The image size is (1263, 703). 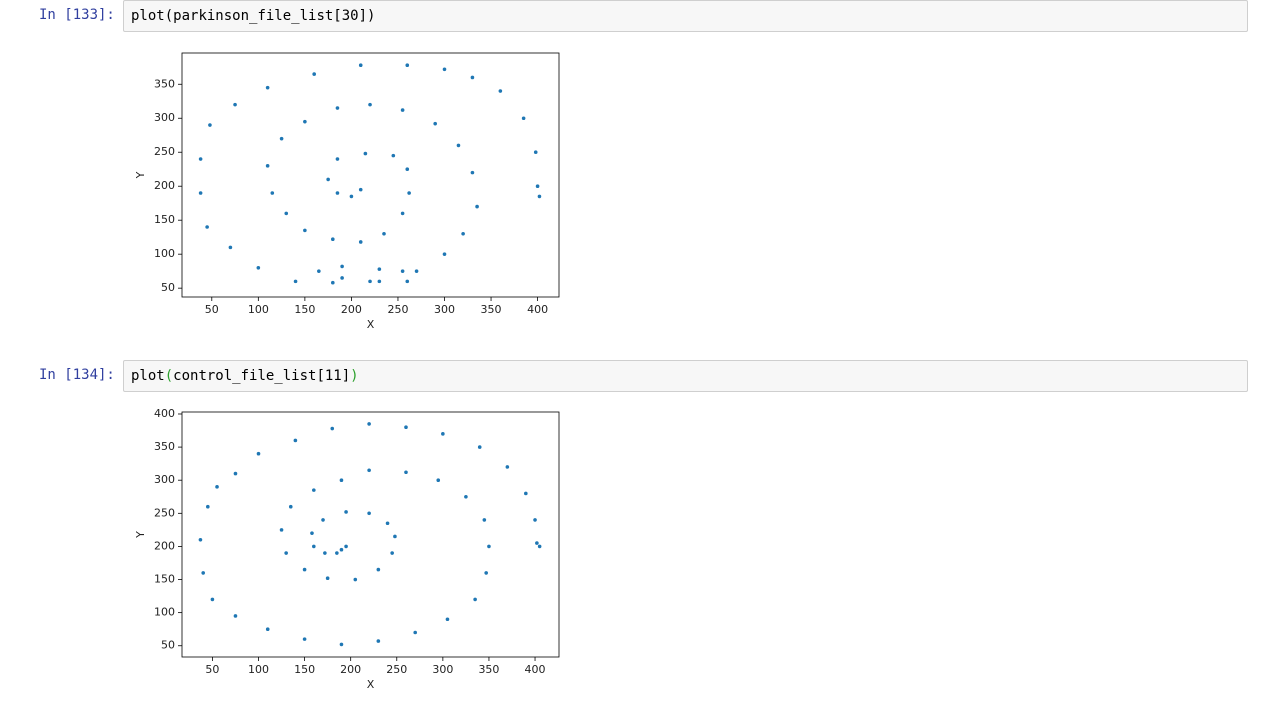 What do you see at coordinates (262, 376) in the screenshot?
I see `code-token: control_file_list[11]` at bounding box center [262, 376].